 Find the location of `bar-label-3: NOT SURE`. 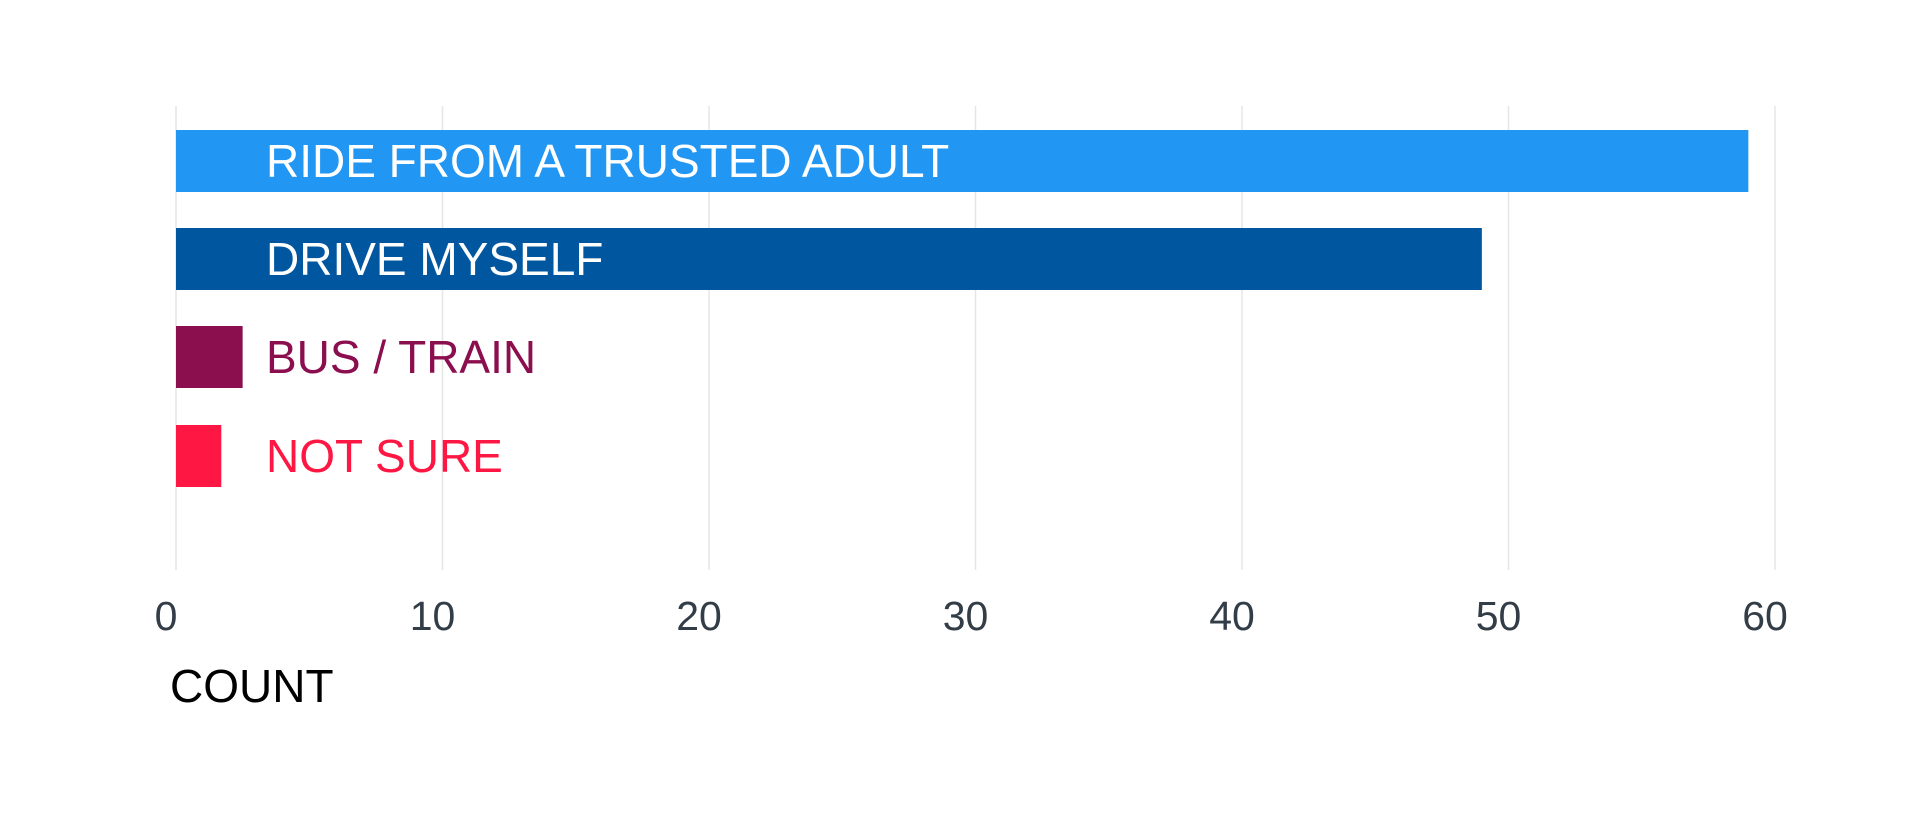

bar-label-3: NOT SURE is located at coordinates (384, 456).